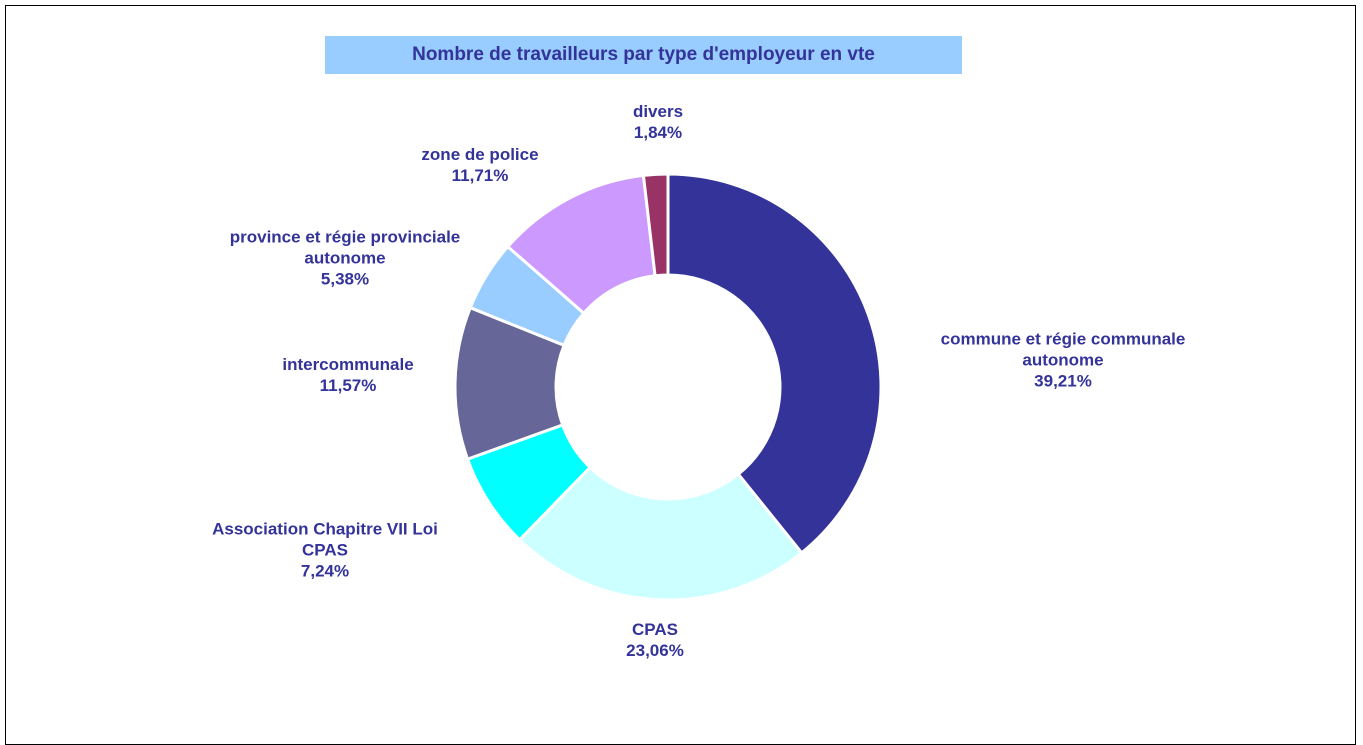 Image resolution: width=1363 pixels, height=745 pixels. I want to click on data-label: divers 1,84%, so click(658, 122).